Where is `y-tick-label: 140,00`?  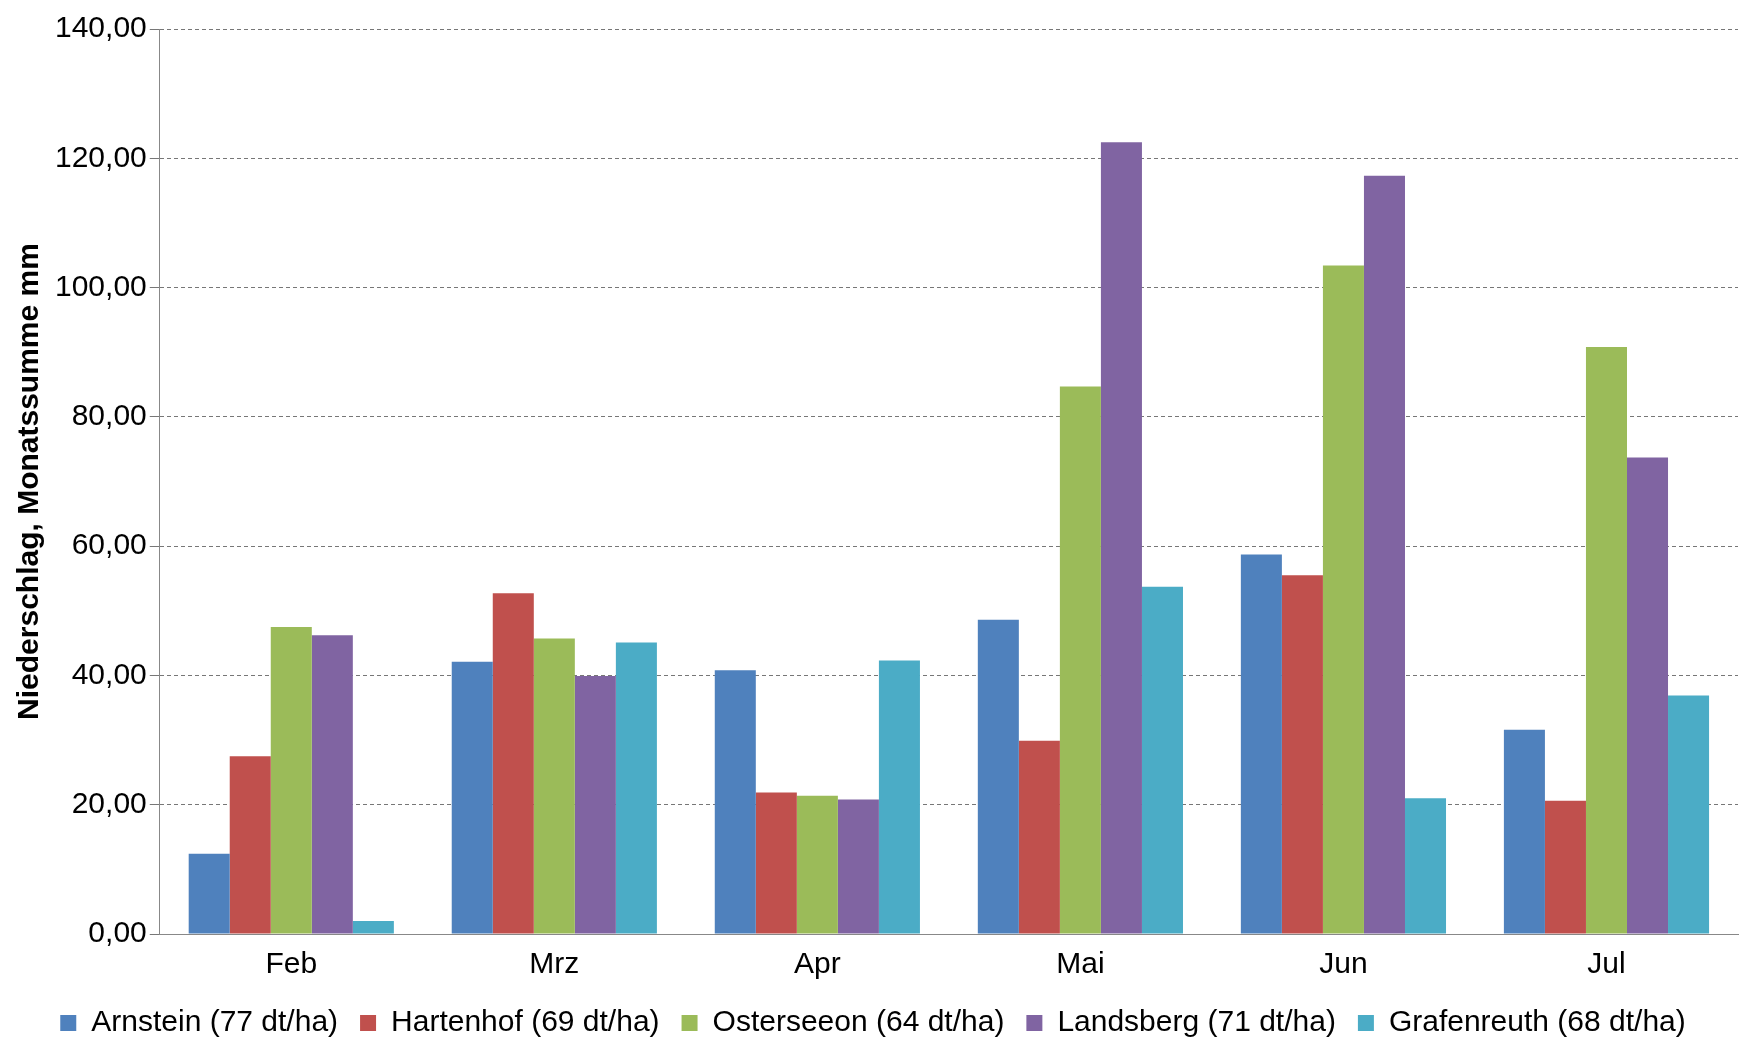
y-tick-label: 140,00 is located at coordinates (100, 27).